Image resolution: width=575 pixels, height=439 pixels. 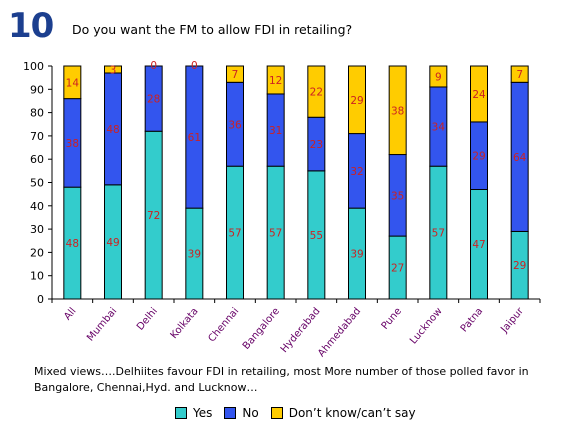 What do you see at coordinates (70, 314) in the screenshot?
I see `category-label: All` at bounding box center [70, 314].